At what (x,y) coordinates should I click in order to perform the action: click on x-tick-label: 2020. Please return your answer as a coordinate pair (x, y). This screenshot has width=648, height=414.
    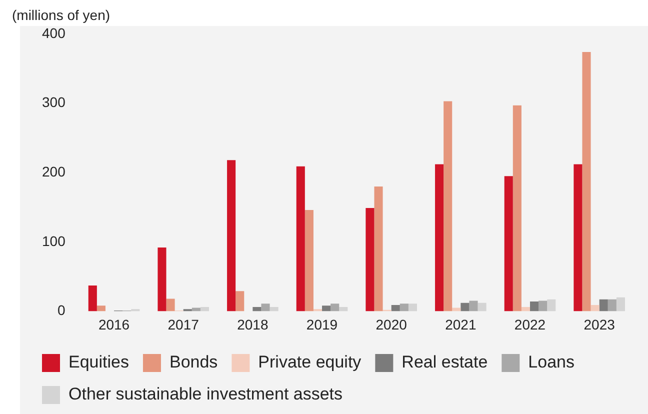
    Looking at the image, I should click on (392, 324).